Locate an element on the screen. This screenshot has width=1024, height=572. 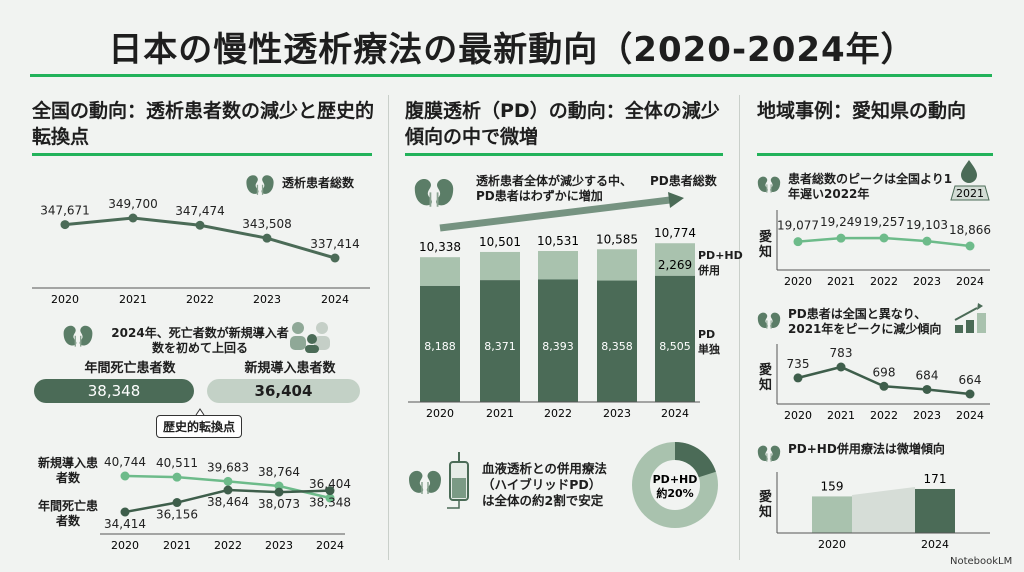
data-label: 38,073 is located at coordinates (279, 504).